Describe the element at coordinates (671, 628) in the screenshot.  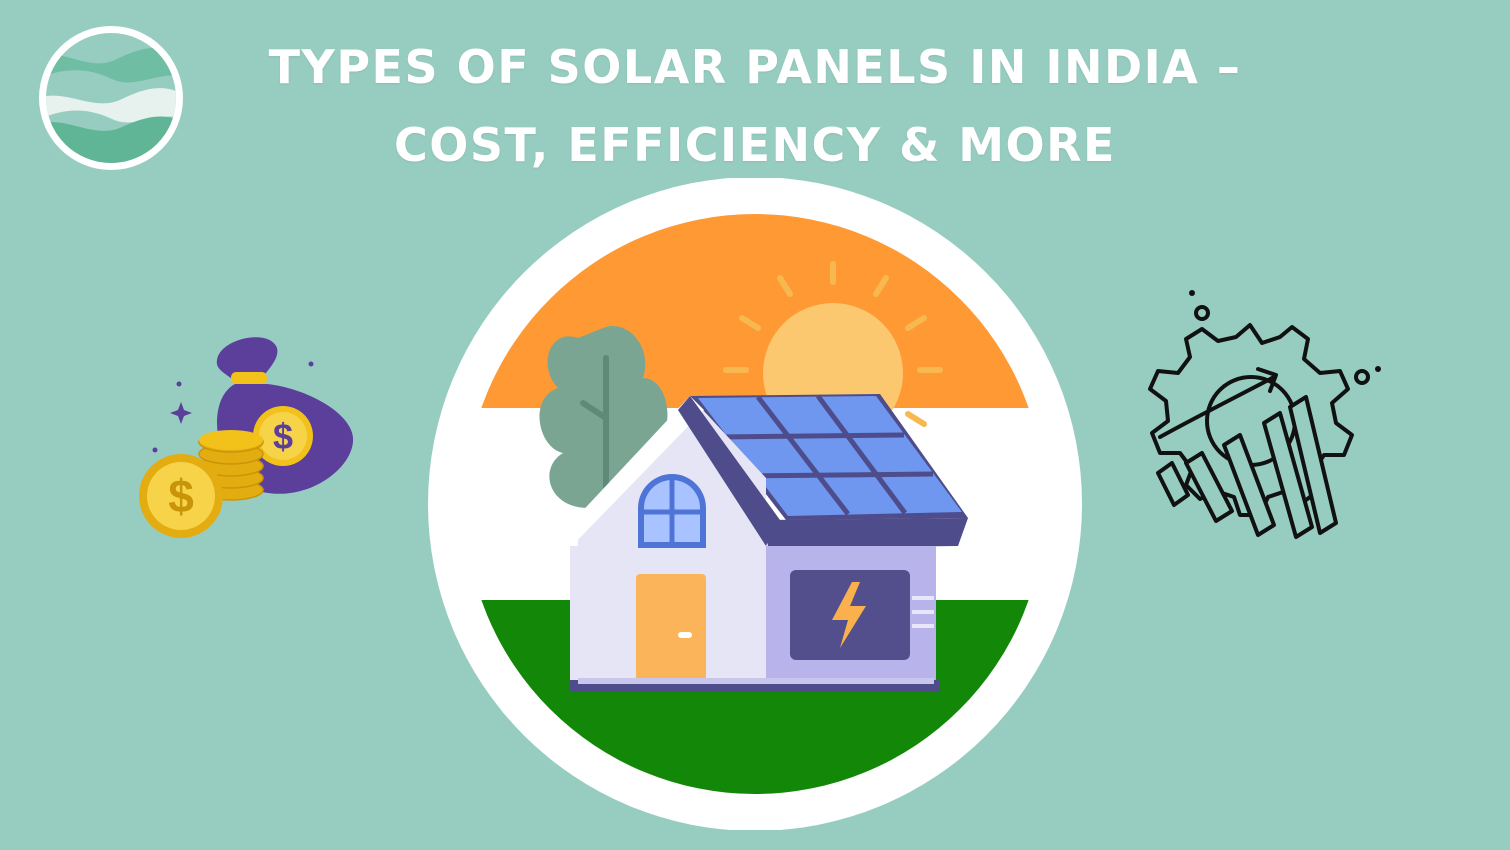
I see `door-icon` at that location.